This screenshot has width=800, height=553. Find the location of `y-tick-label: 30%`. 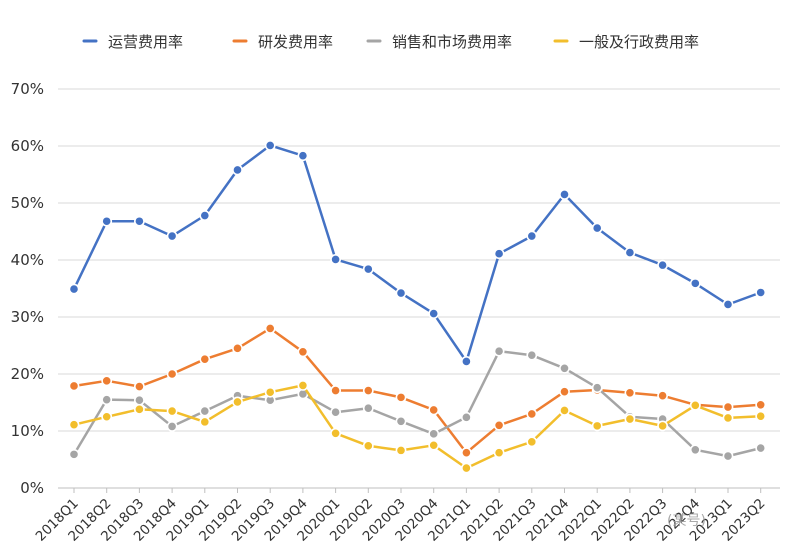

y-tick-label: 30% is located at coordinates (27, 317).